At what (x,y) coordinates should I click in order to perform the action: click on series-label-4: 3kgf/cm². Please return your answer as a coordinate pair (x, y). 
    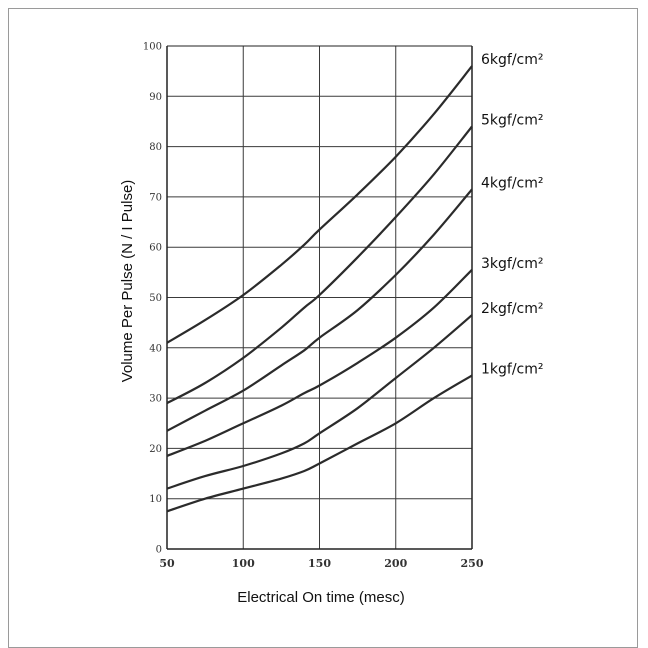
    Looking at the image, I should click on (512, 264).